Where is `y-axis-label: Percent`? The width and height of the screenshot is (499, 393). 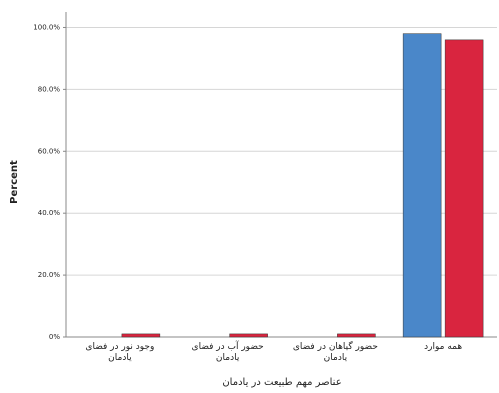 y-axis-label: Percent is located at coordinates (14, 182).